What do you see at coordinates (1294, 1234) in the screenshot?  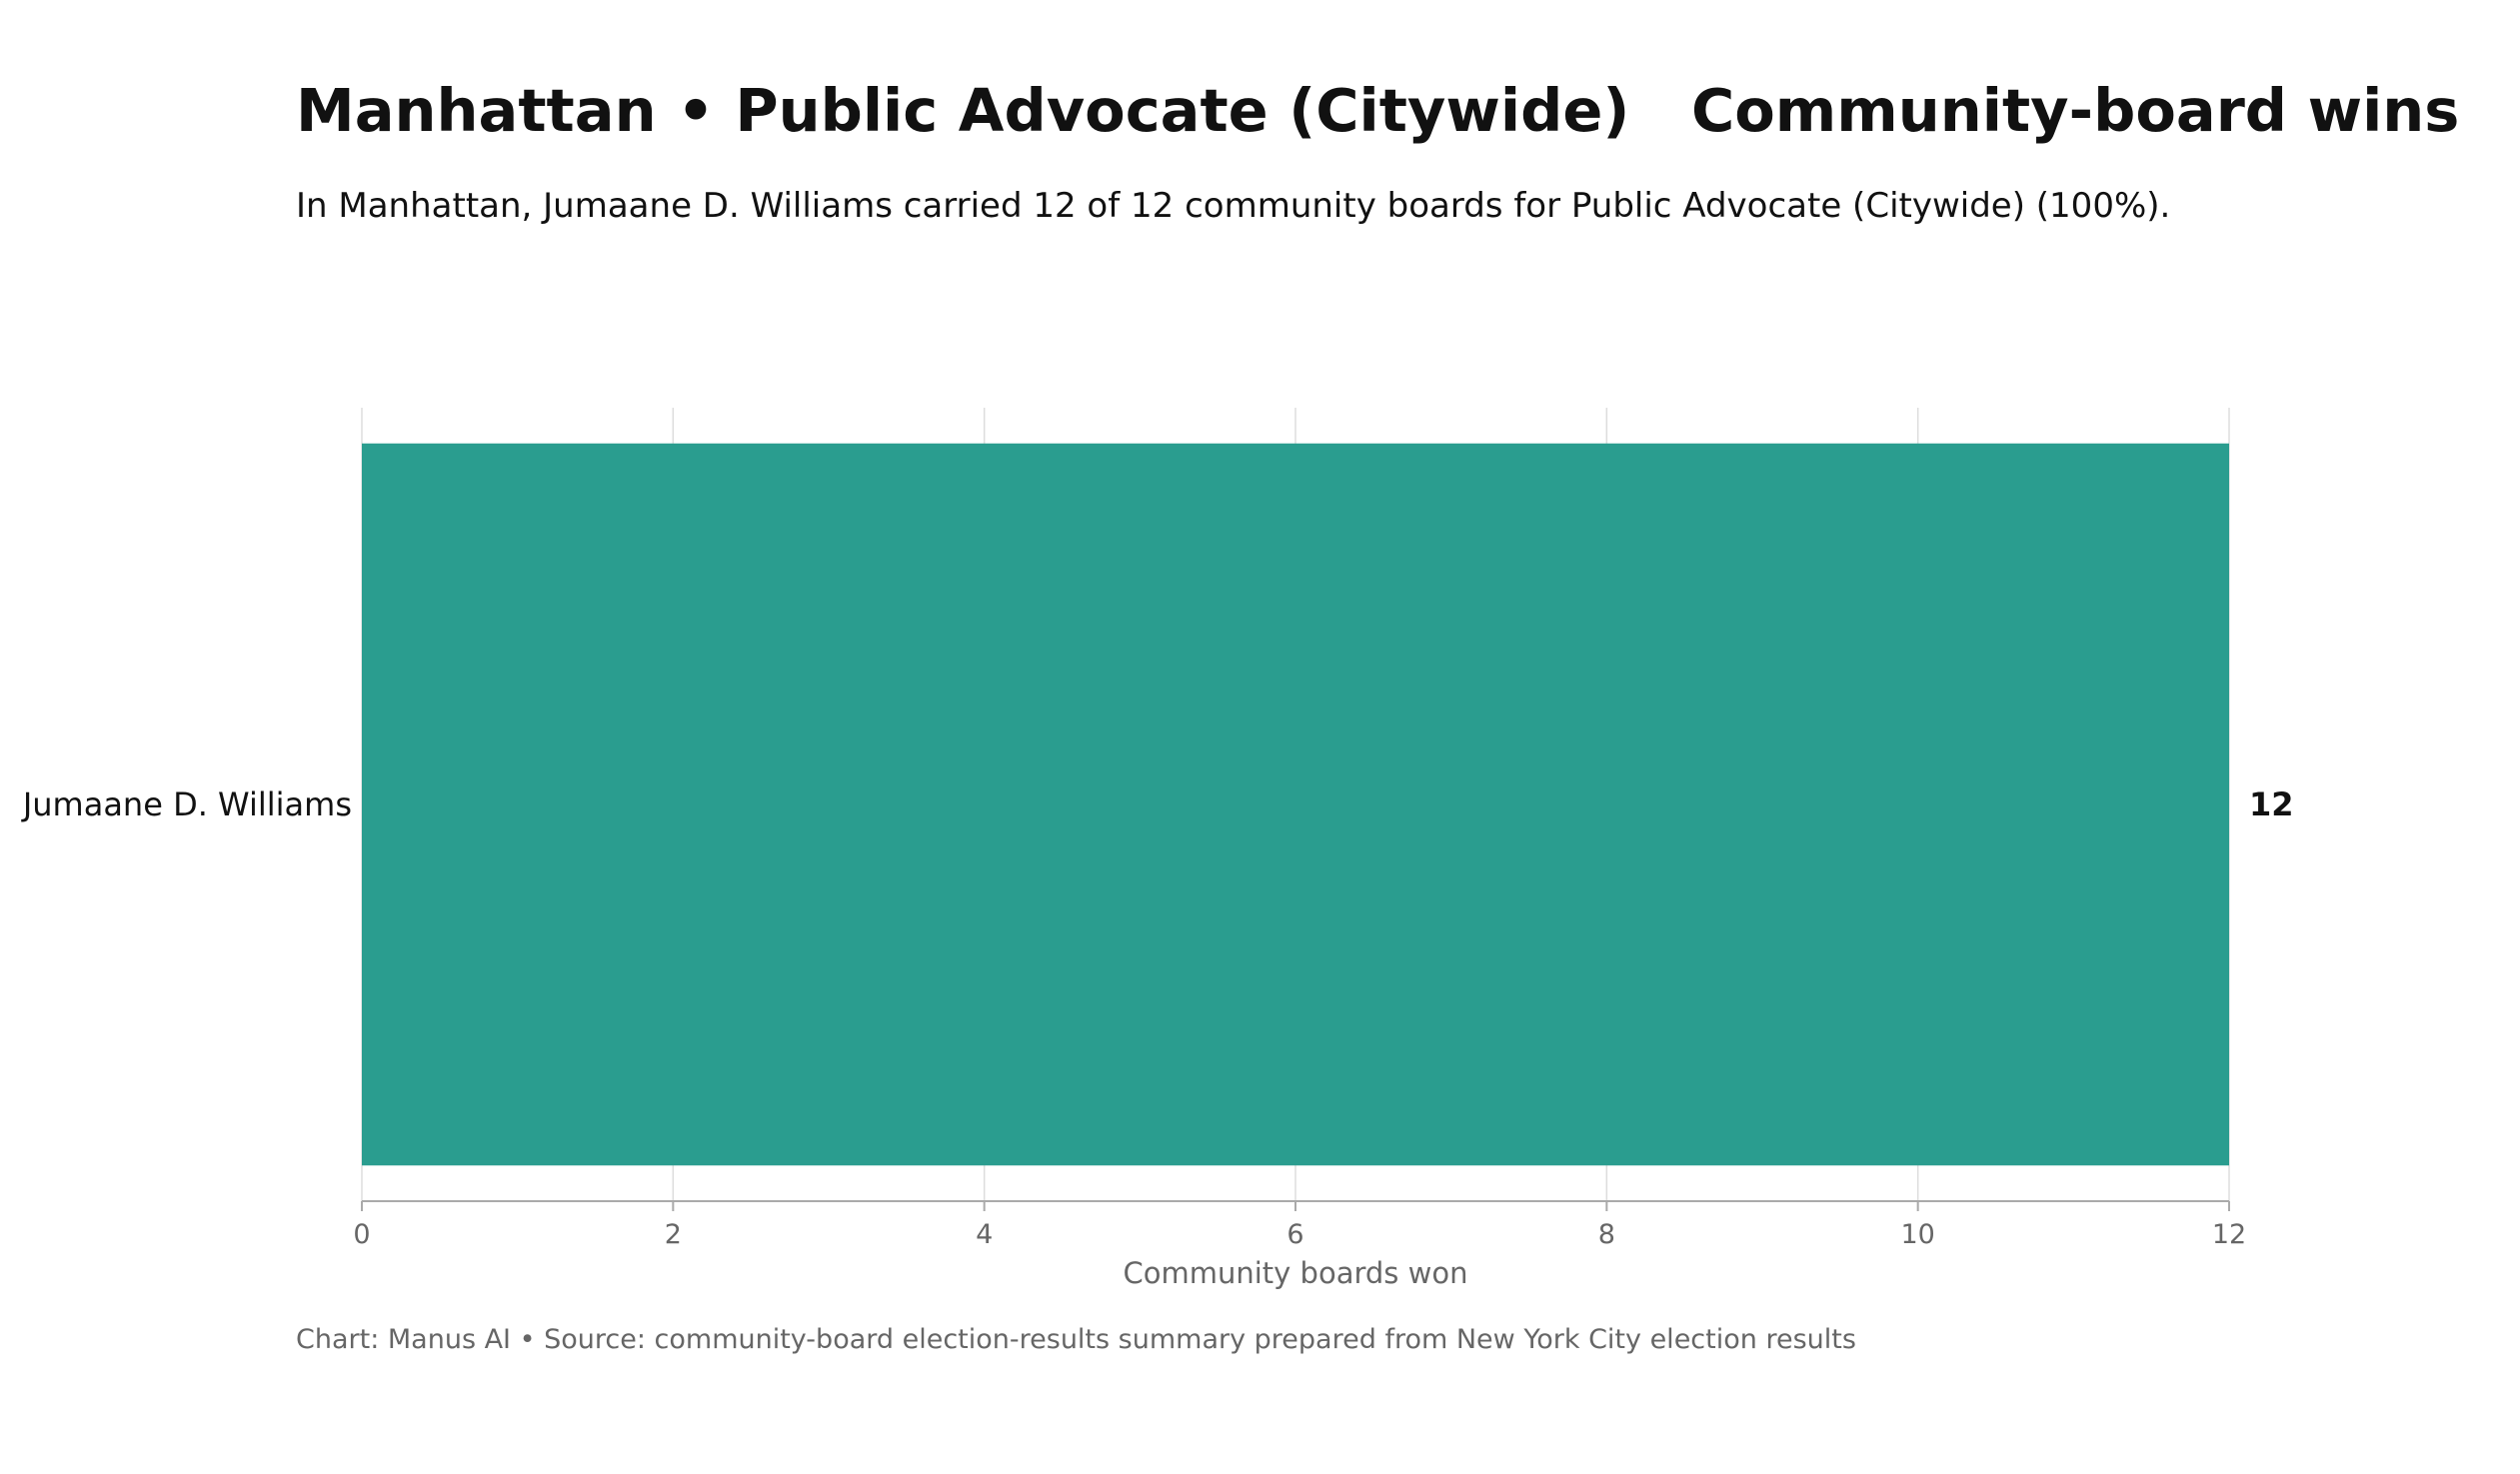 I see `x-tick-label-6: 6` at bounding box center [1294, 1234].